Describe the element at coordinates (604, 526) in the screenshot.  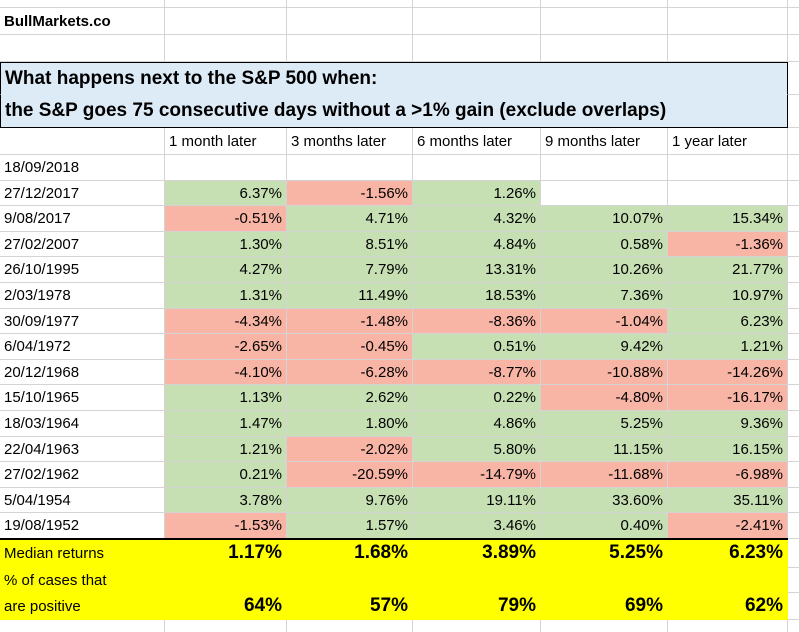
I see `return-cell: 0.40%` at that location.